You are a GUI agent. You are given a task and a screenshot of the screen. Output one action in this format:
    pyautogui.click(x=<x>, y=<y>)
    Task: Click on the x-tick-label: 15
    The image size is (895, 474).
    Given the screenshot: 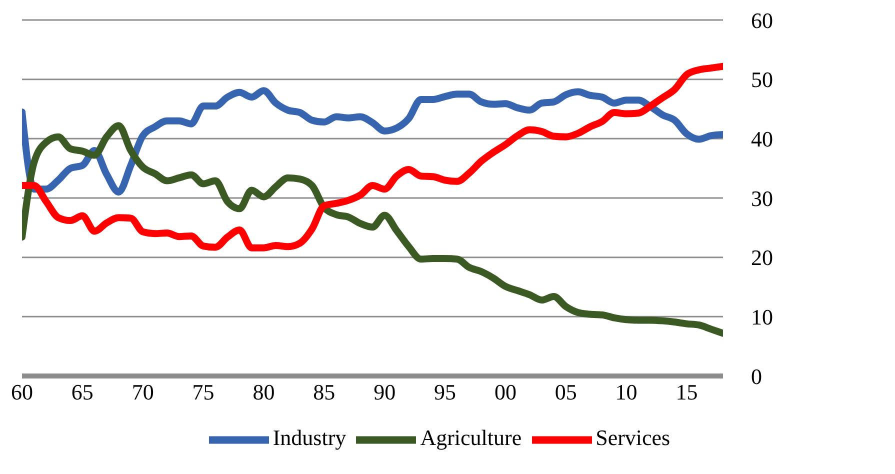 What is the action you would take?
    pyautogui.click(x=687, y=392)
    